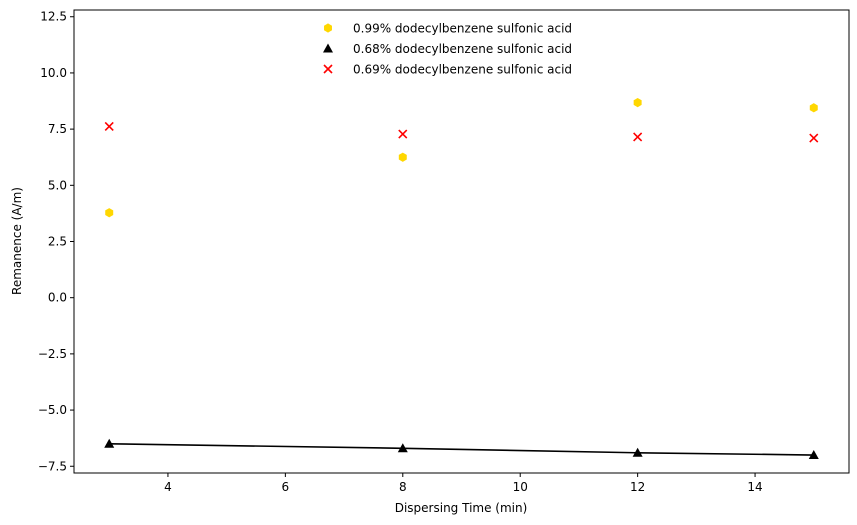 This screenshot has height=525, width=857. Describe the element at coordinates (286, 487) in the screenshot. I see `x-tick-label: 6` at that location.